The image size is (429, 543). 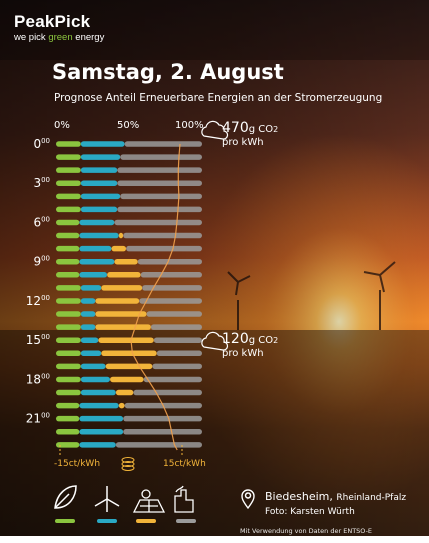 What do you see at coordinates (38, 301) in the screenshot?
I see `time-tick-label: 1200` at bounding box center [38, 301].